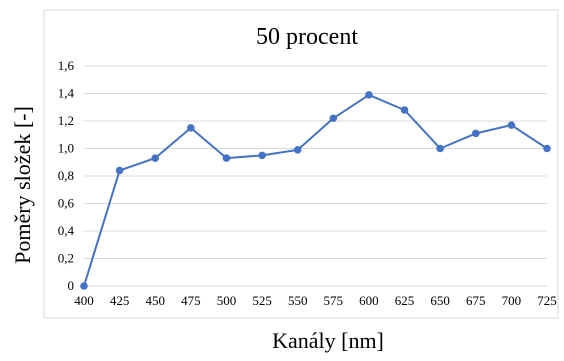 The height and width of the screenshot is (361, 564). I want to click on x-tick-label: 625, so click(405, 300).